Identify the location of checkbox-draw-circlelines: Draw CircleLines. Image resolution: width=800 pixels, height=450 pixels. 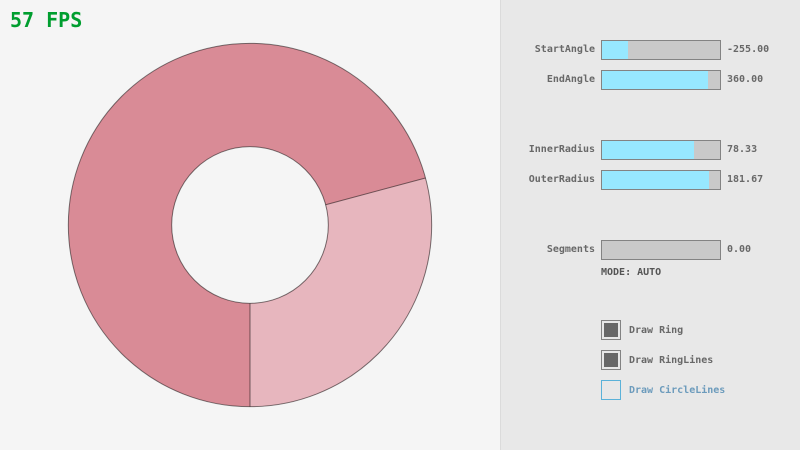
(663, 390).